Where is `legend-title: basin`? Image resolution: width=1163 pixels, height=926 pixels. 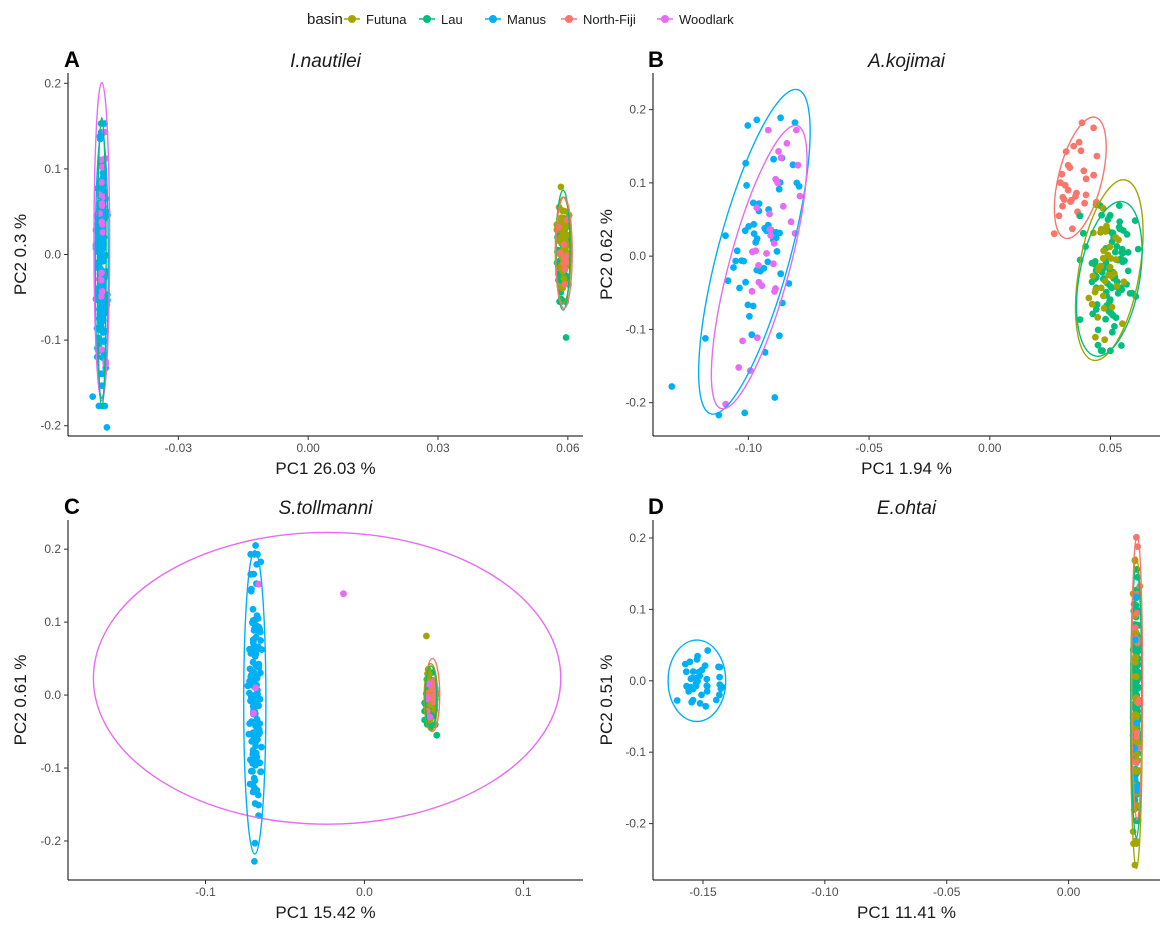 legend-title: basin is located at coordinates (325, 19).